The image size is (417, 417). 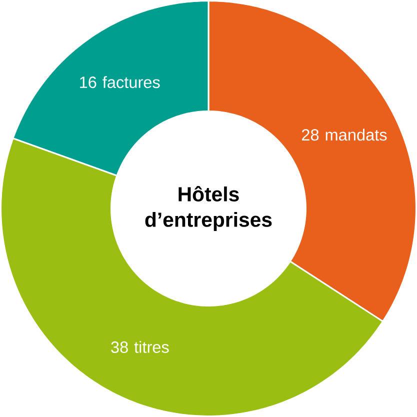 What do you see at coordinates (88, 82) in the screenshot?
I see `data-label: 16` at bounding box center [88, 82].